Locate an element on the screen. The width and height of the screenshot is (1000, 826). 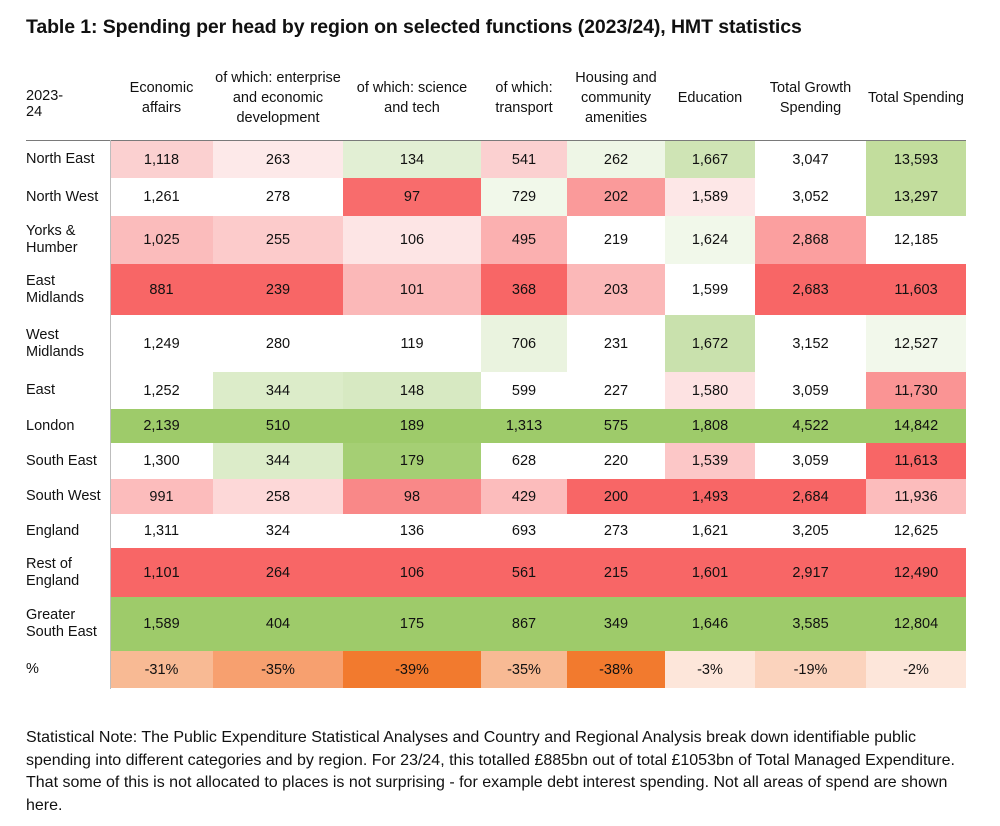
row-label: East Midlands is located at coordinates (55, 289).